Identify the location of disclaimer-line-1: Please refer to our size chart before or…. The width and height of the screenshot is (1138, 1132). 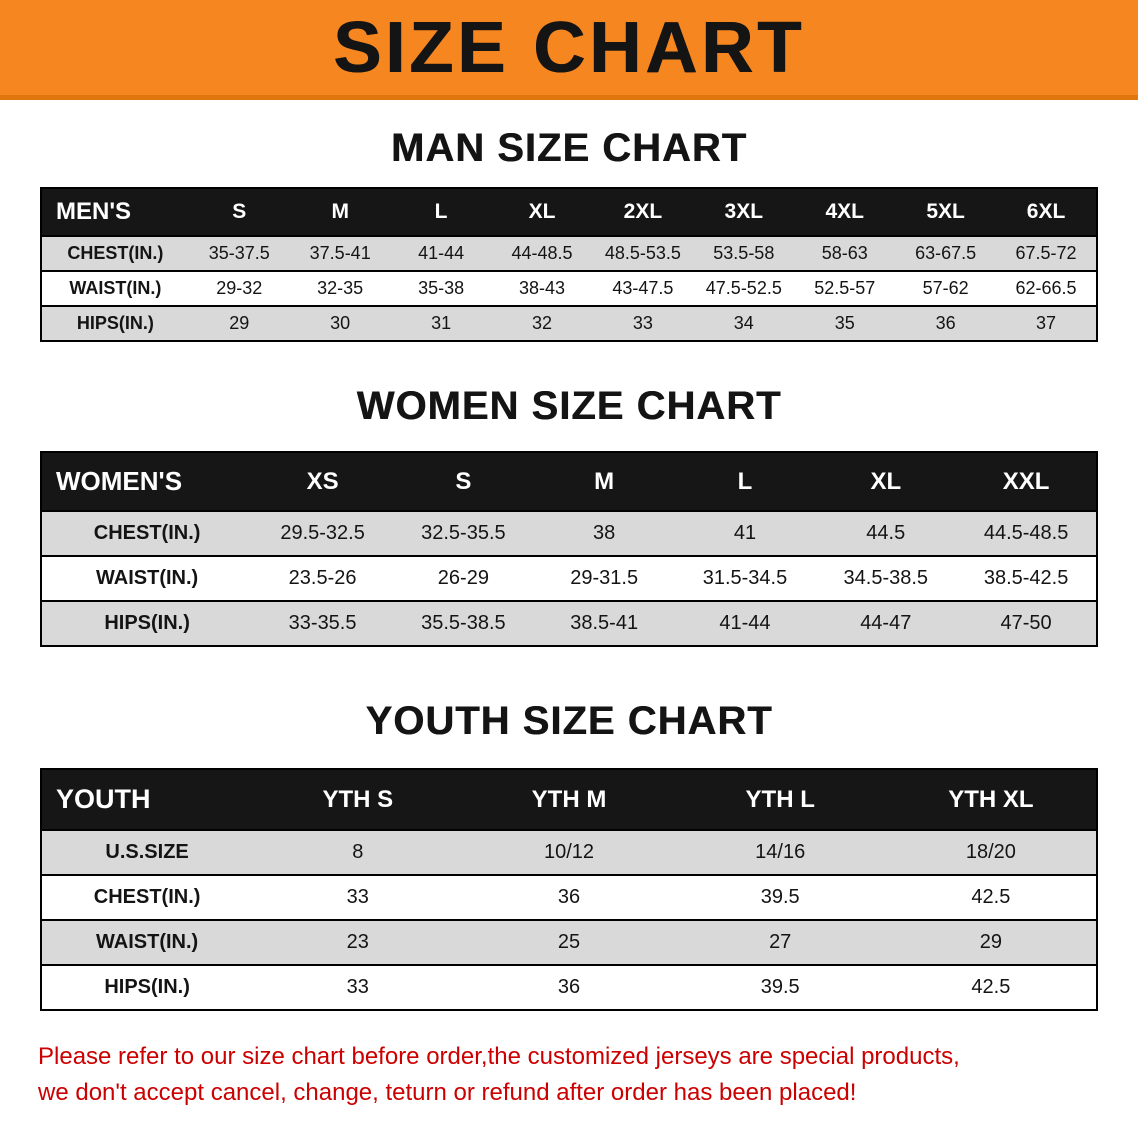
(499, 1056).